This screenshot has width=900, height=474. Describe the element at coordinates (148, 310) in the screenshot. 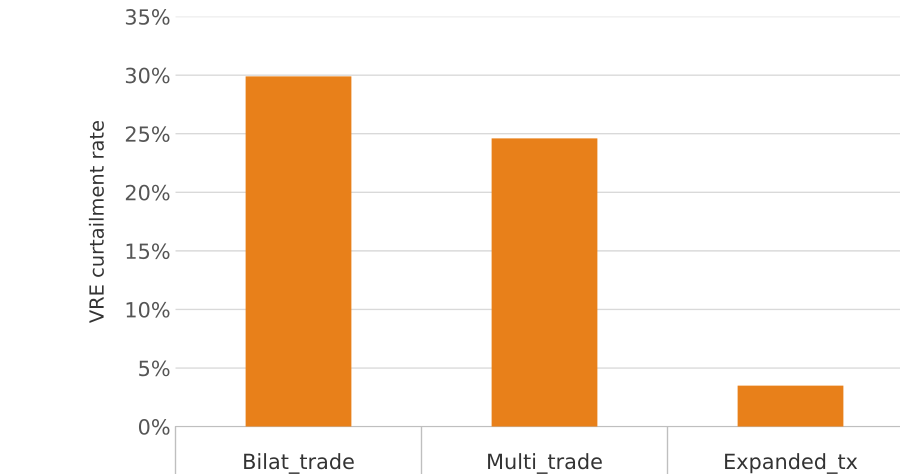

I see `y-tick-label: 10%` at that location.